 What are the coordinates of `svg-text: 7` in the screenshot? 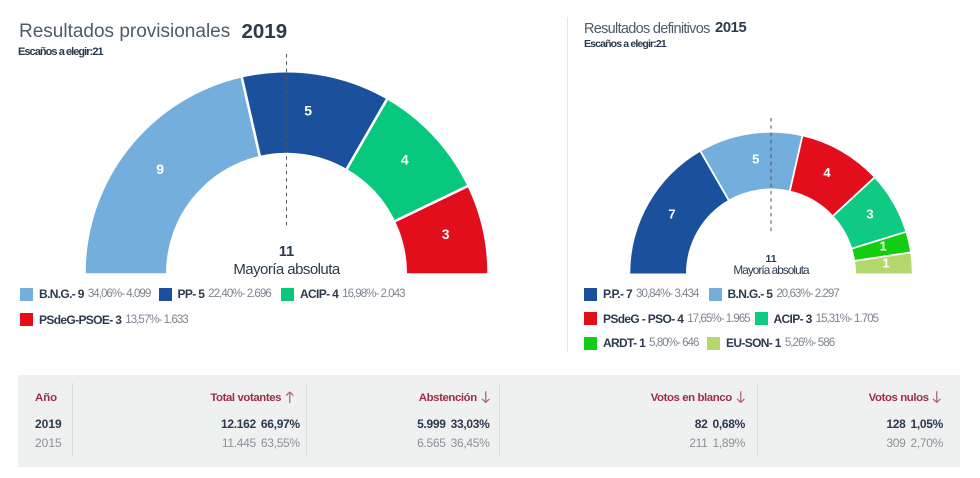 It's located at (671, 214).